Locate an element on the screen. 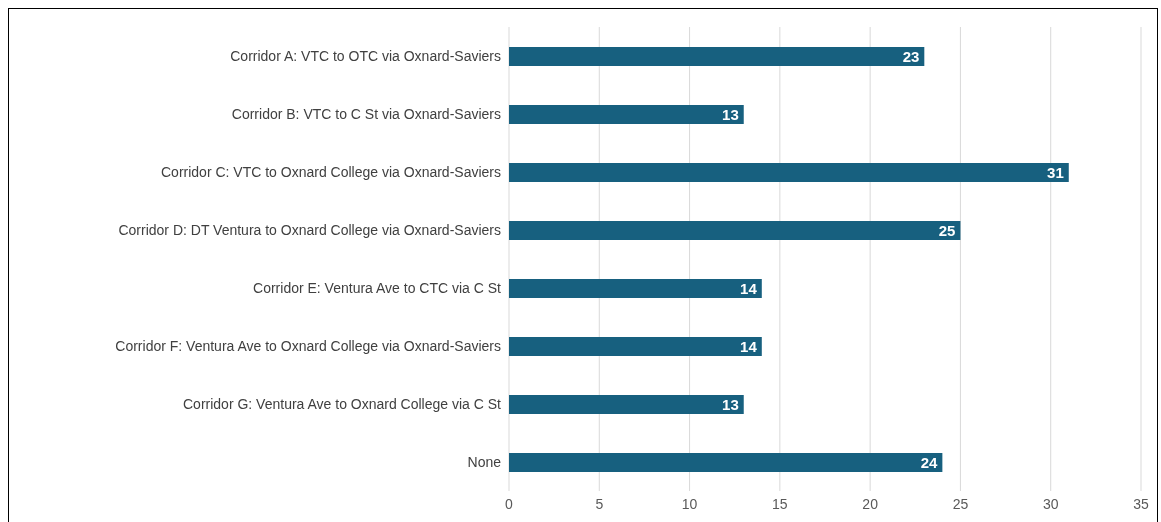  data-label: 24 is located at coordinates (929, 462).